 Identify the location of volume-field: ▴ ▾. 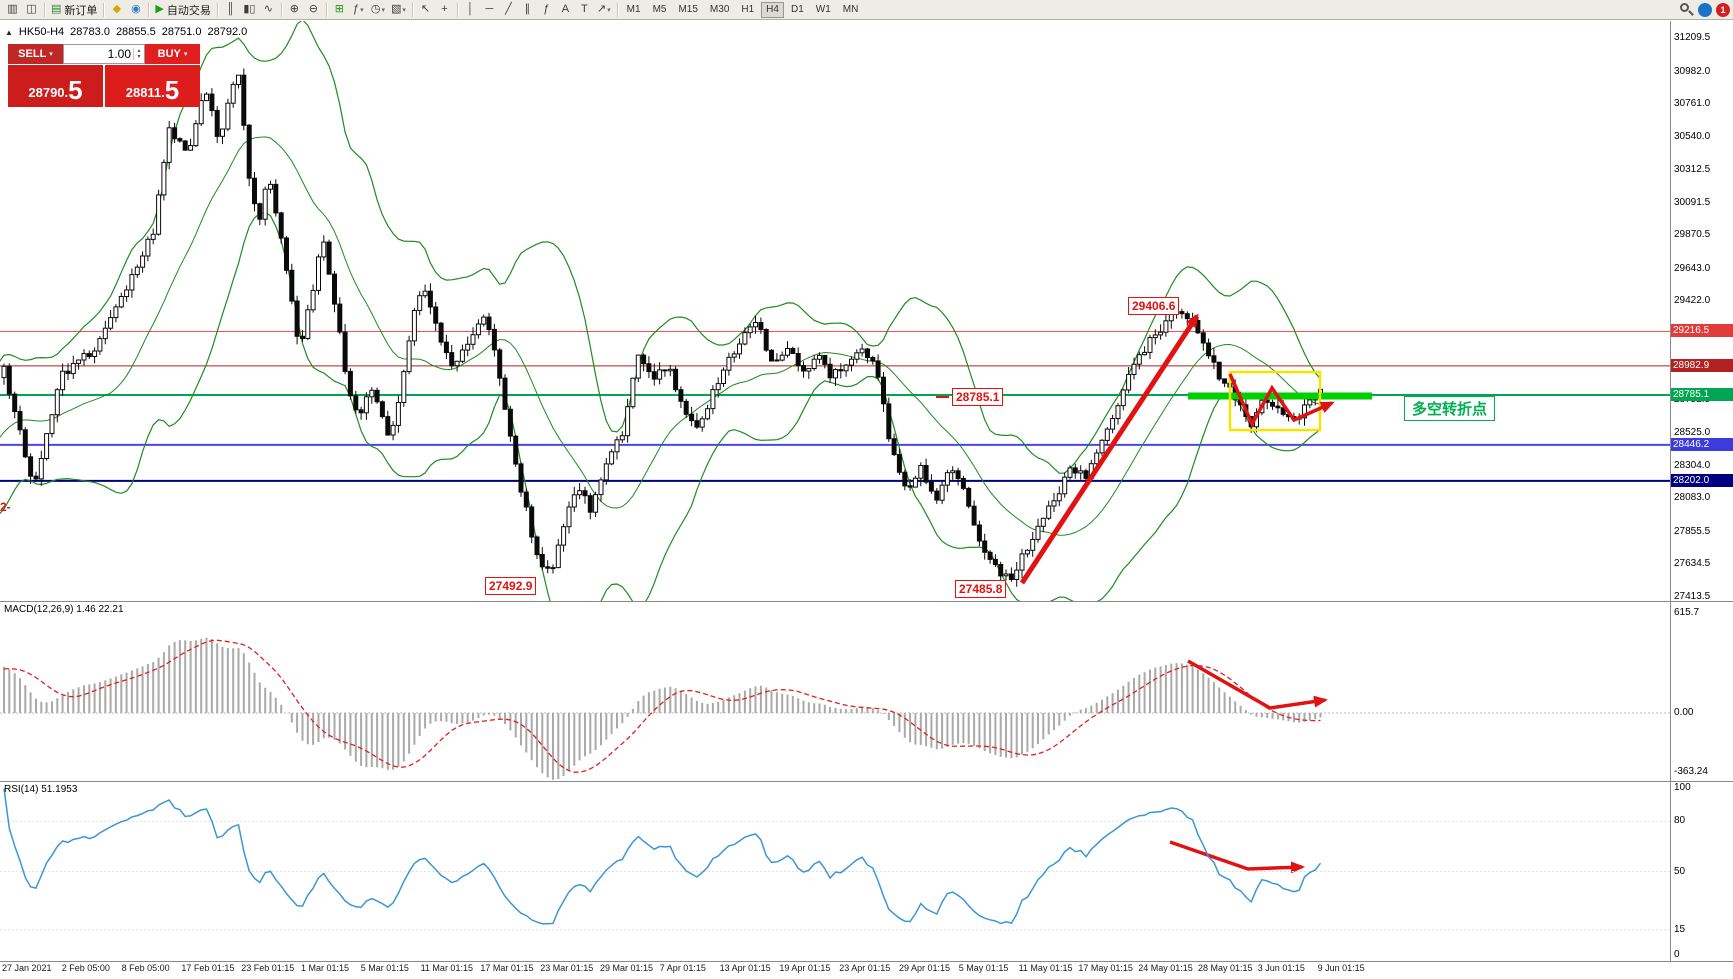
(104, 54).